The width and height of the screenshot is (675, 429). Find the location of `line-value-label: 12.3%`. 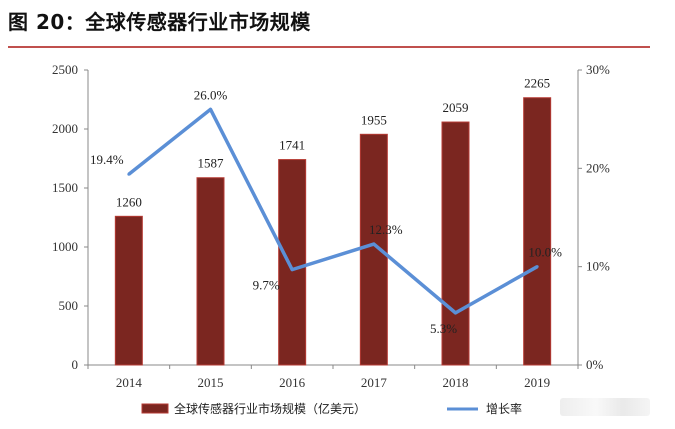

line-value-label: 12.3% is located at coordinates (386, 229).